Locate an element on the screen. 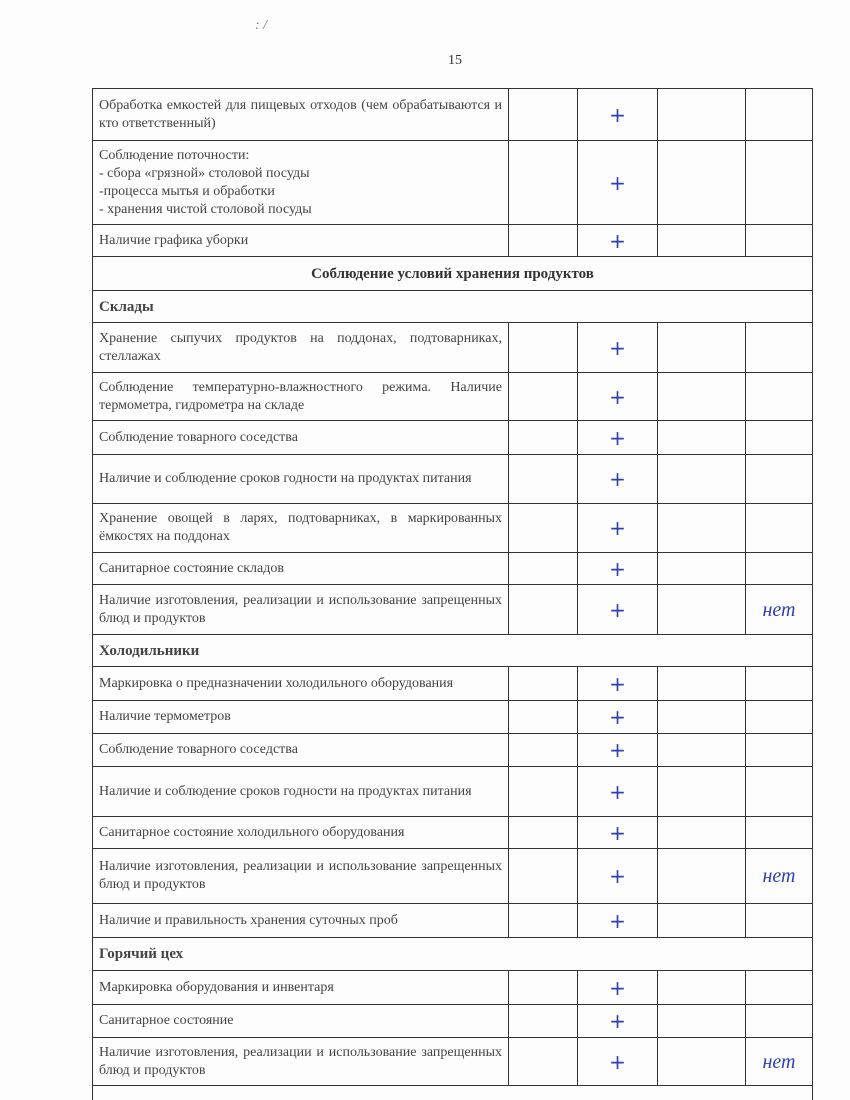 The width and height of the screenshot is (850, 1100). corner-mark: : / is located at coordinates (261, 25).